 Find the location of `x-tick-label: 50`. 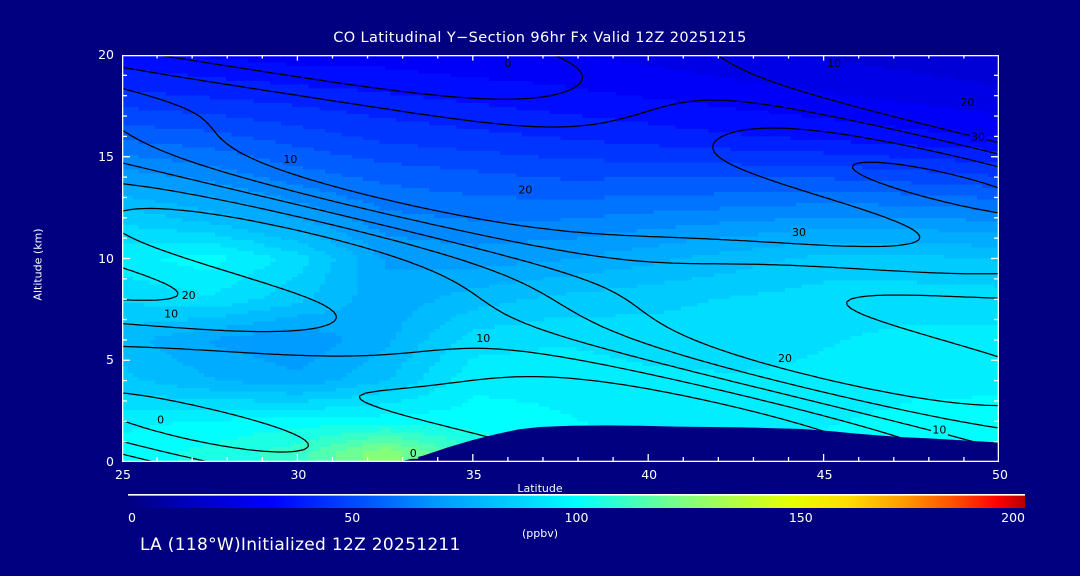

x-tick-label: 50 is located at coordinates (1000, 474).